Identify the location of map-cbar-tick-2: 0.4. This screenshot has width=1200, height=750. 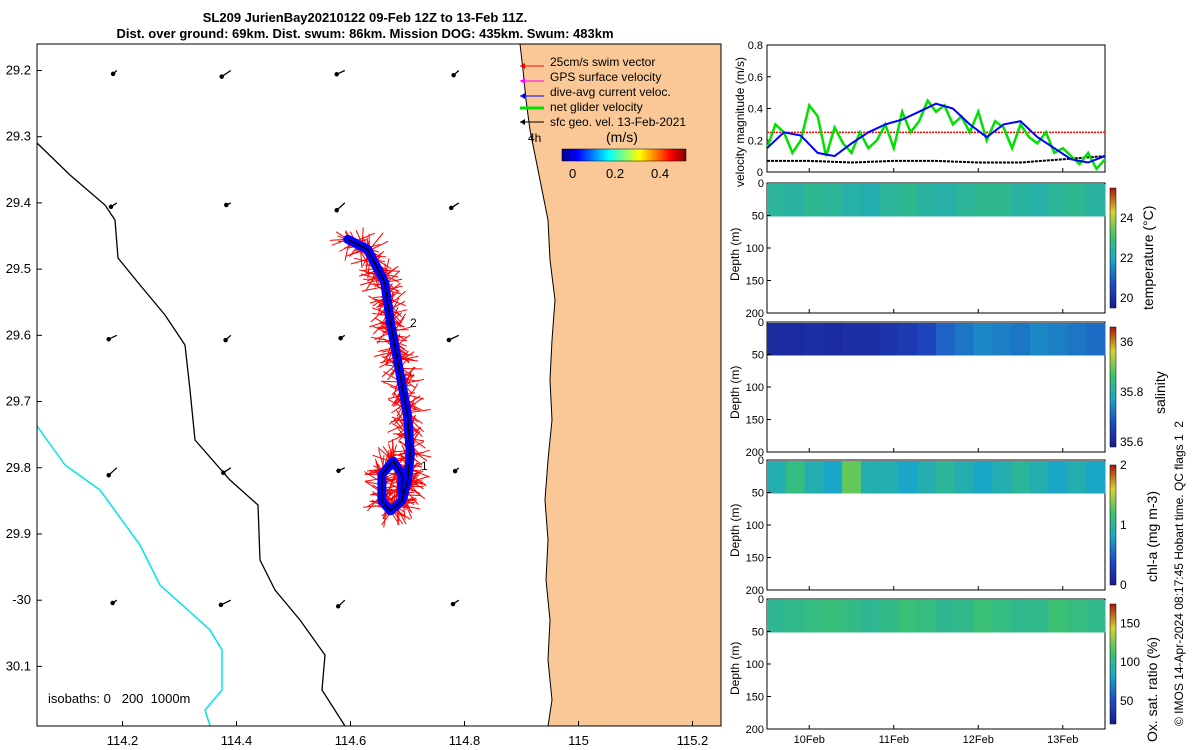
(660, 173).